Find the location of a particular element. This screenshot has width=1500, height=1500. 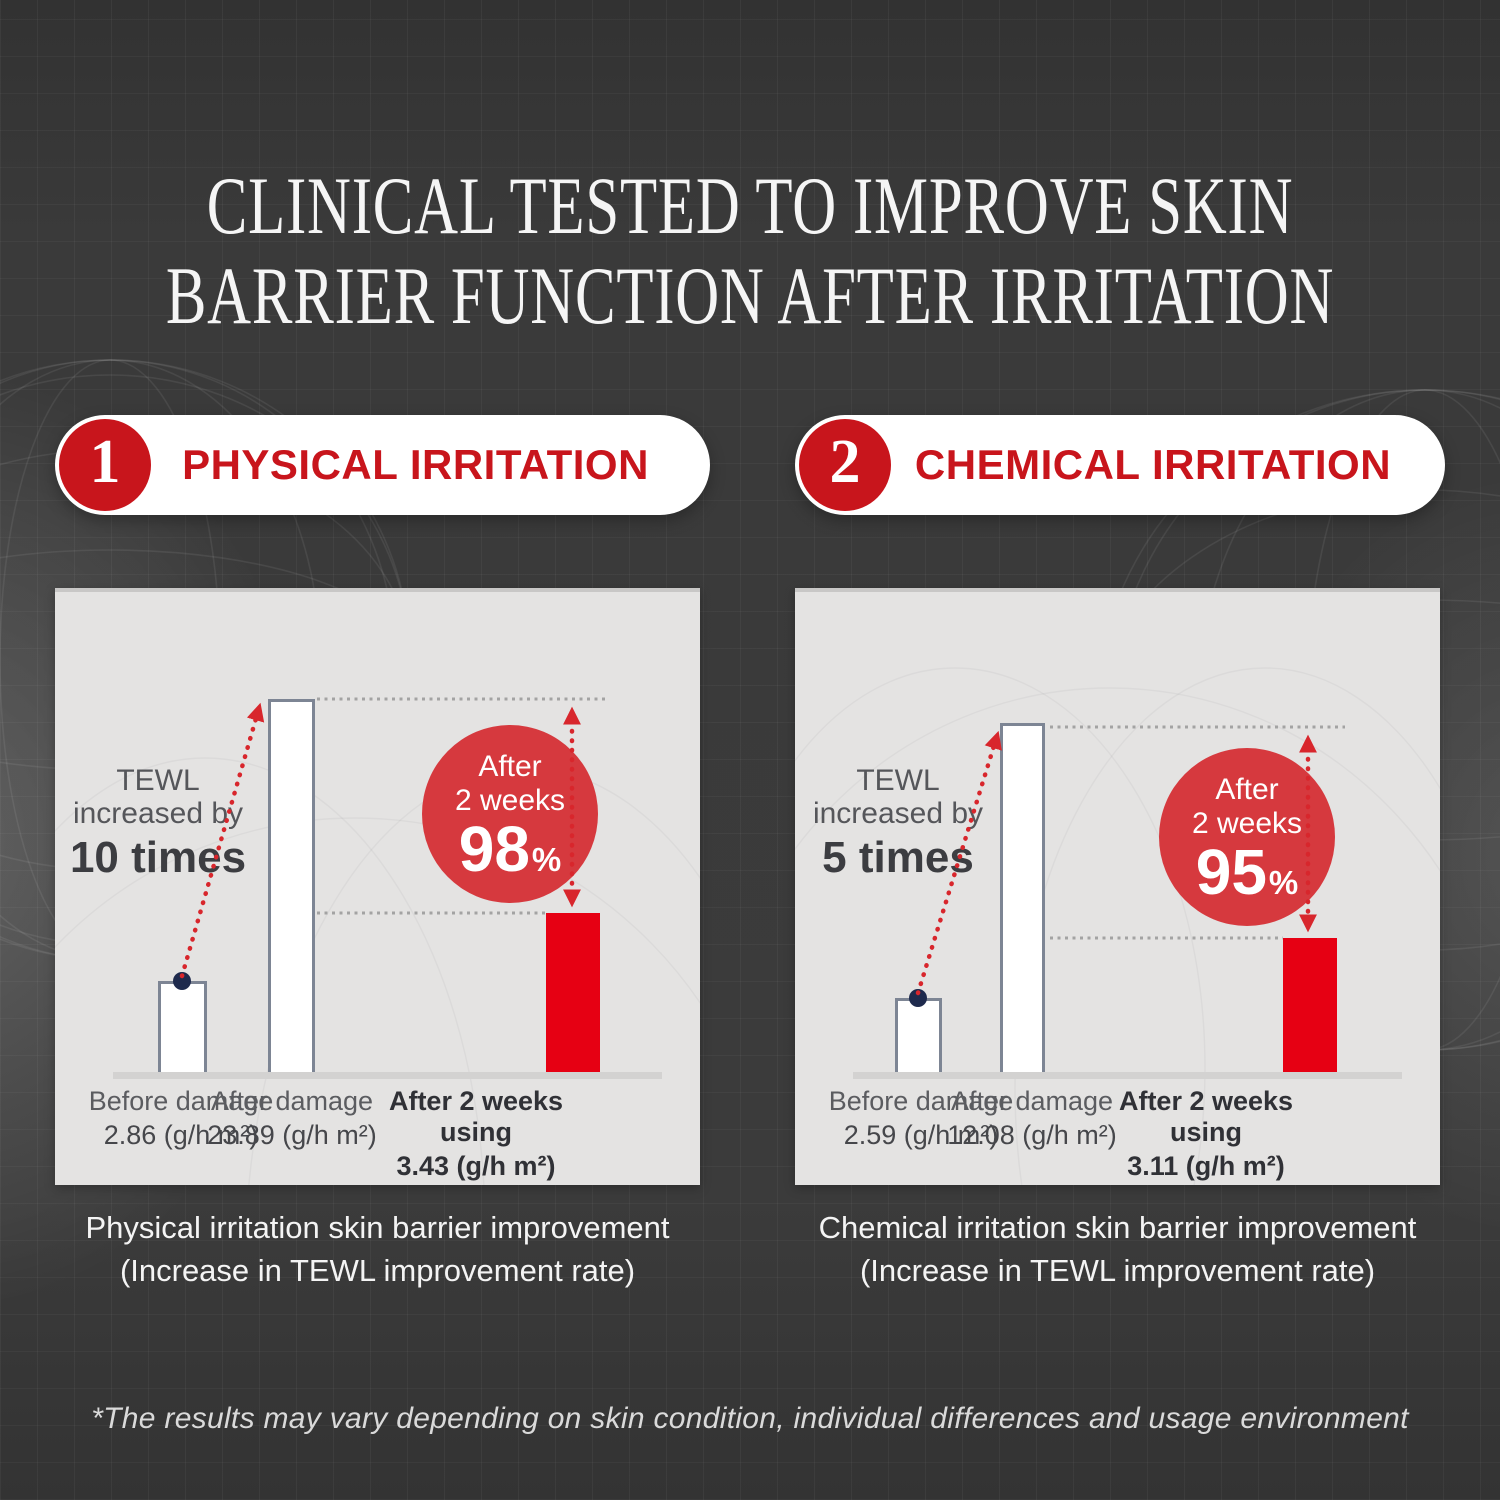

bar-group-label: After 2 weeks using 3.43 (g/h m²) is located at coordinates (476, 1134).